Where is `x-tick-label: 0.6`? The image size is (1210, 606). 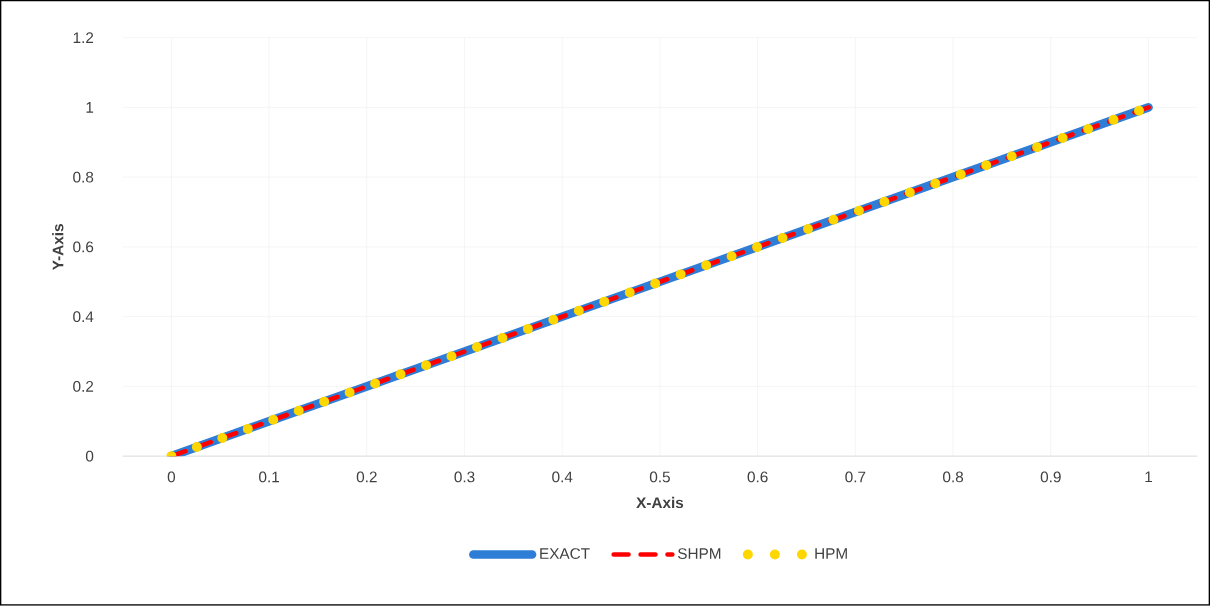
x-tick-label: 0.6 is located at coordinates (757, 477).